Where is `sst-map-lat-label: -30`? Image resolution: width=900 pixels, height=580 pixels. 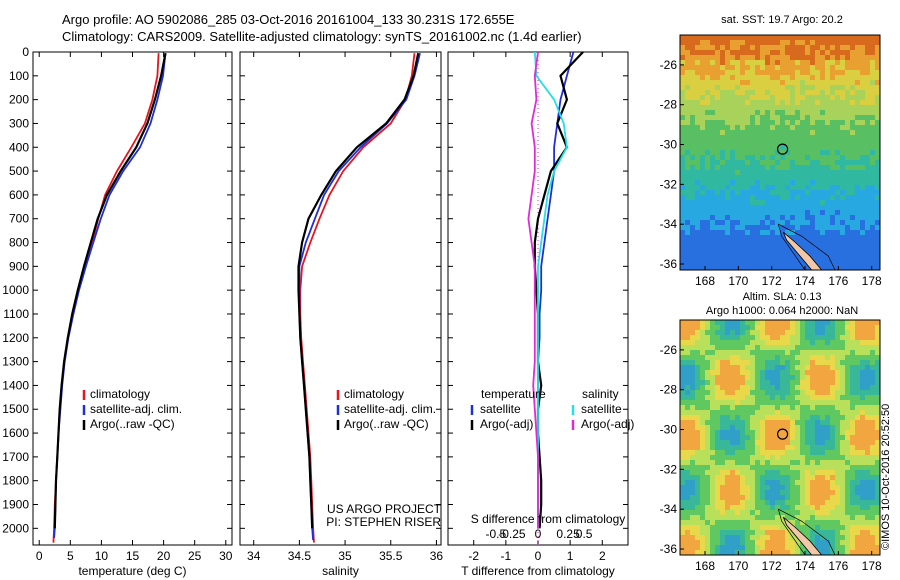 sst-map-lat-label: -30 is located at coordinates (669, 145).